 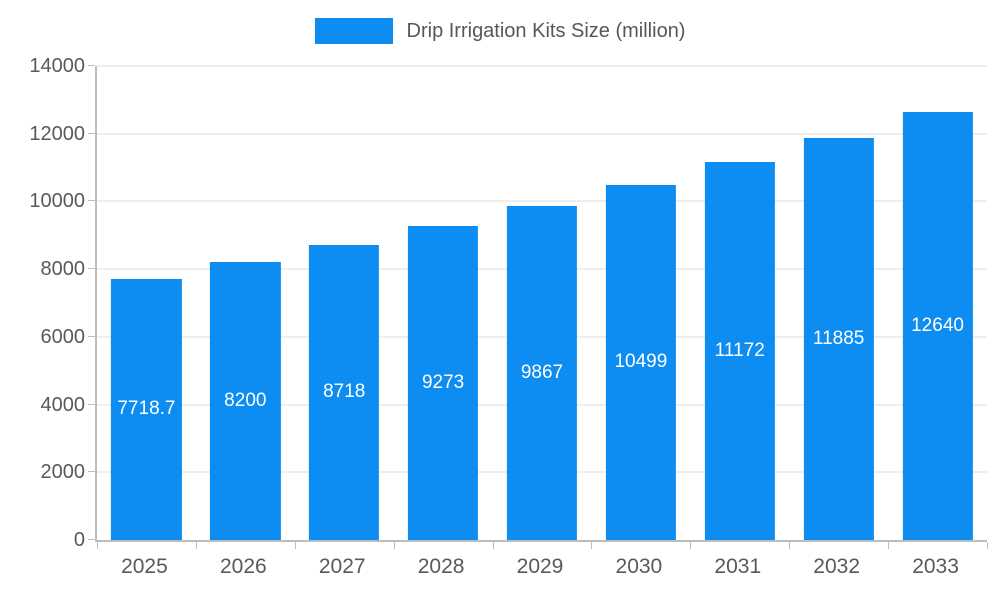 I want to click on bar-2031: 11172, so click(x=739, y=350).